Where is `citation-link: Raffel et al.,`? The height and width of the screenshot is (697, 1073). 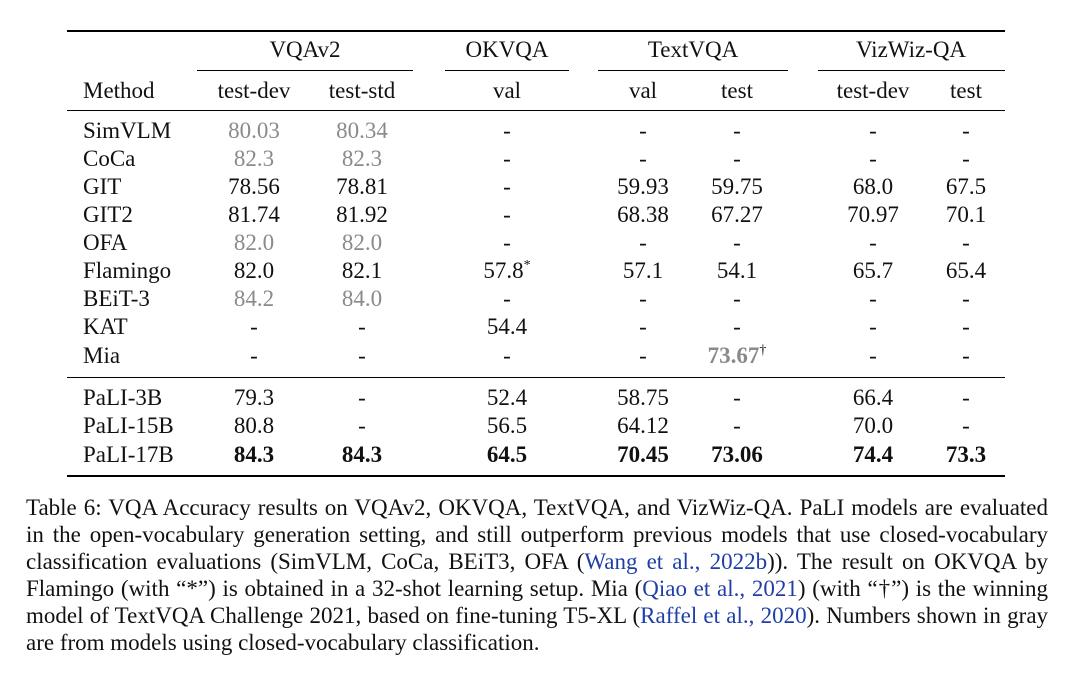
citation-link: Raffel et al., is located at coordinates (697, 615).